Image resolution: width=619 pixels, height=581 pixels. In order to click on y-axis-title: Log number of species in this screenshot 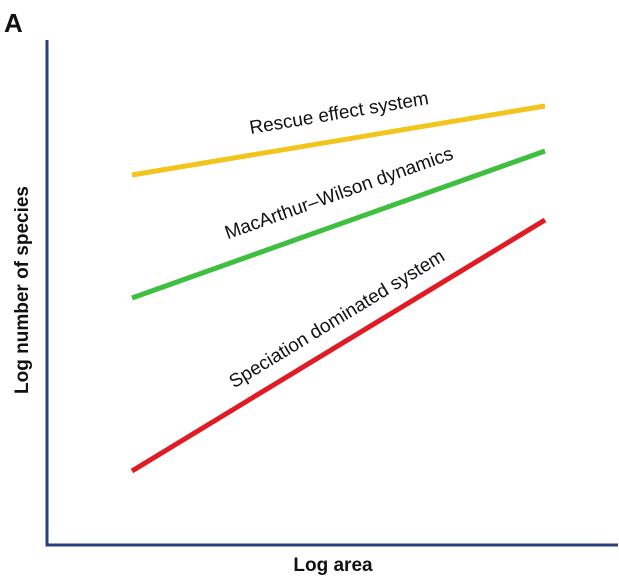, I will do `click(22, 290)`.